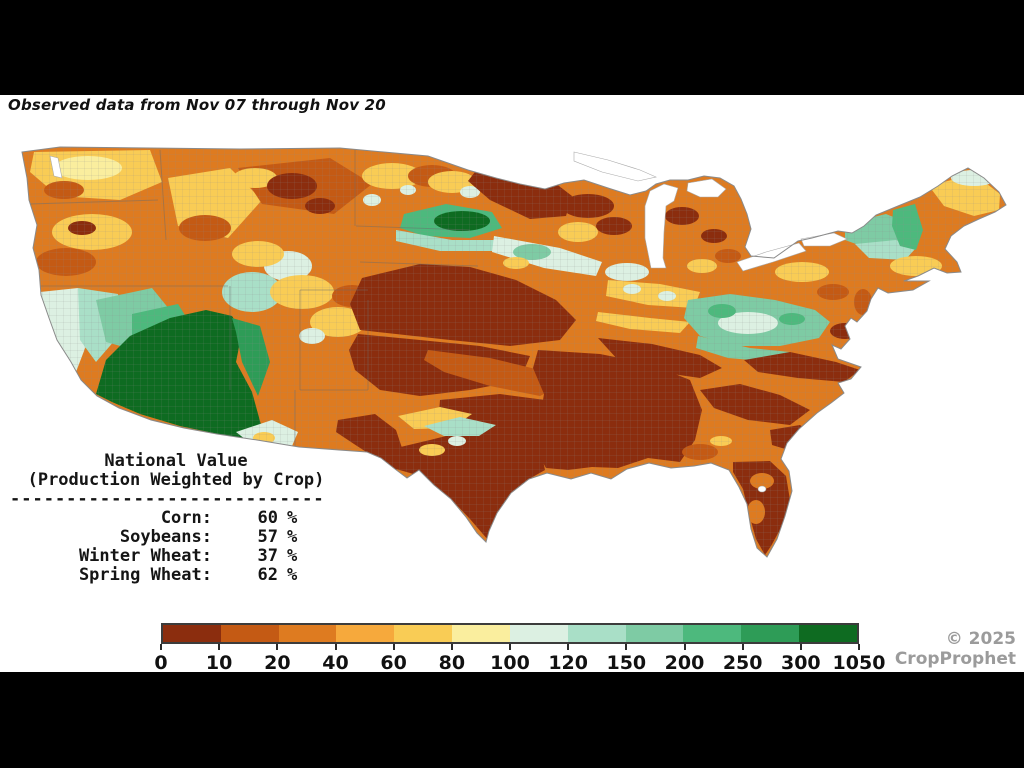 The image size is (1024, 768). I want to click on colorbar-tick-label: 0, so click(161, 663).